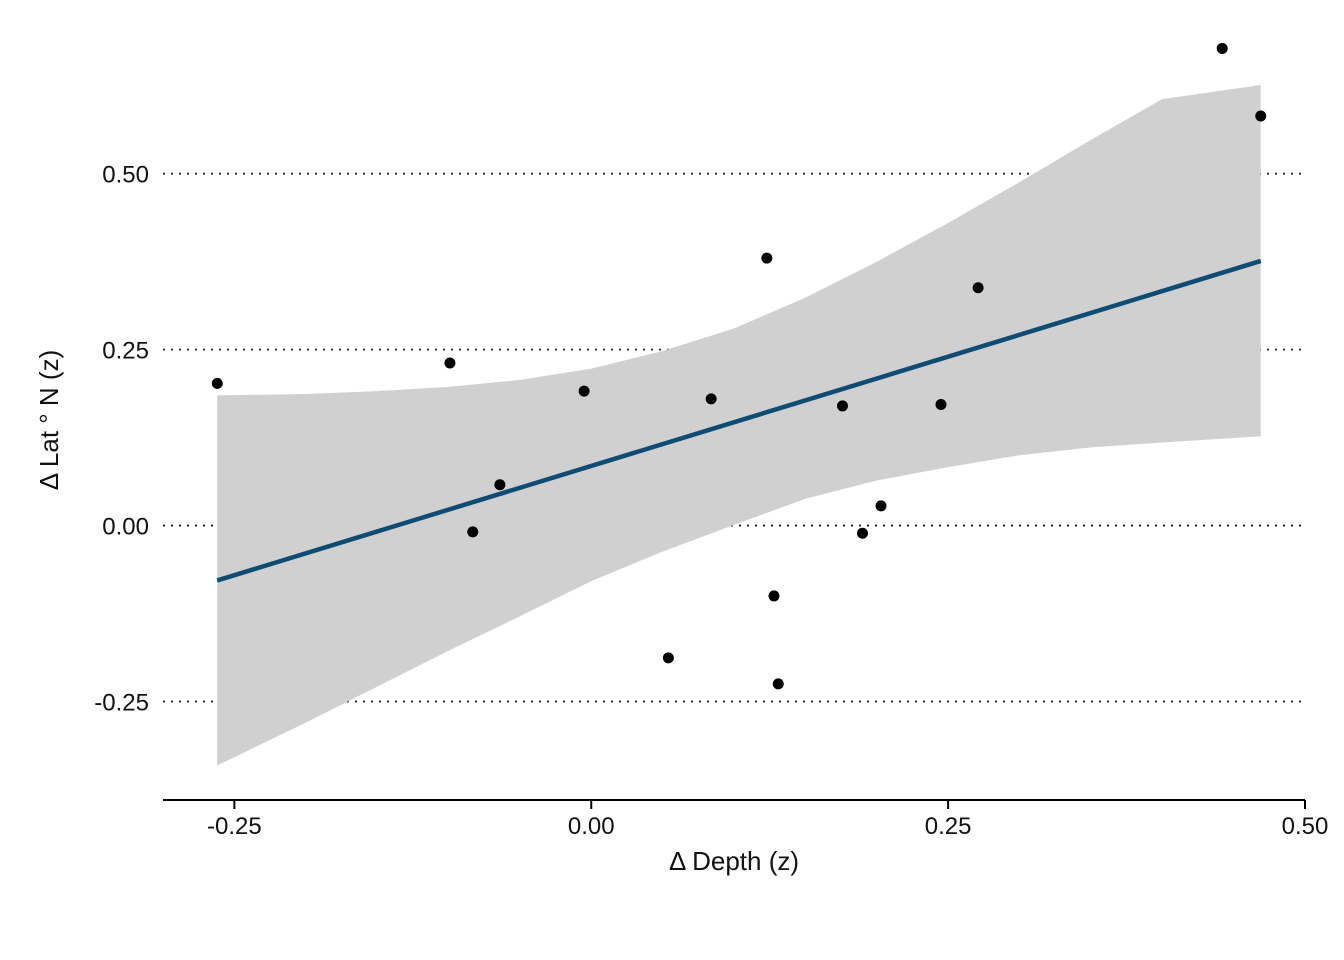  I want to click on x-axis-title: Δ Depth (z), so click(734, 861).